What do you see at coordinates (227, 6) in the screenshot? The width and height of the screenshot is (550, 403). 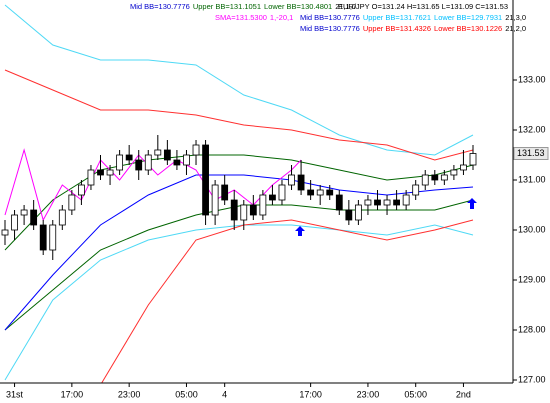 I see `indicator-label: Upper BB=131.1051` at bounding box center [227, 6].